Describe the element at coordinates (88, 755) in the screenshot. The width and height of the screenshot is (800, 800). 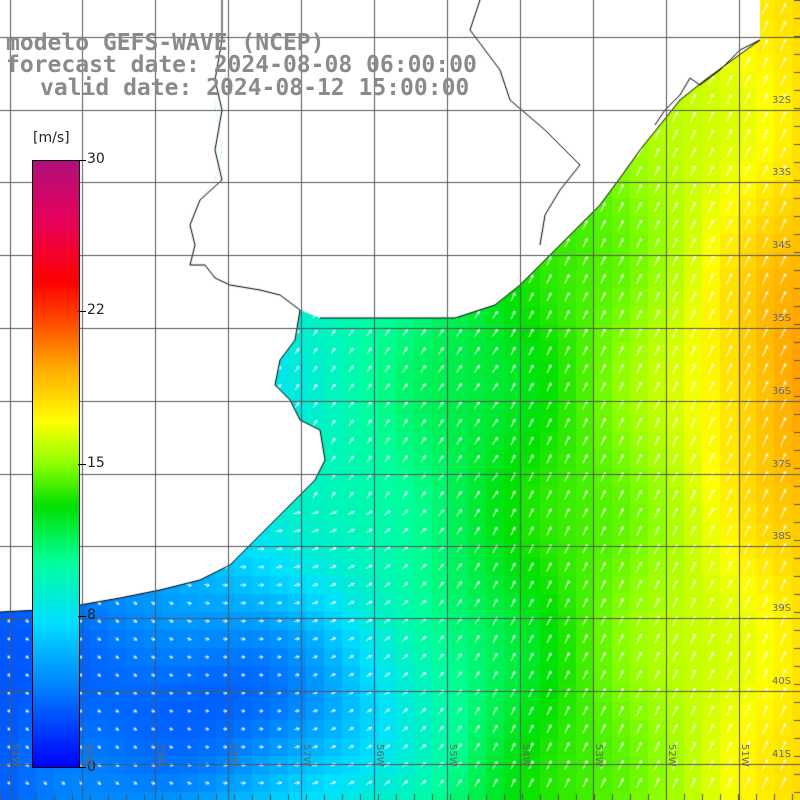
I see `lon-label: 60W` at that location.